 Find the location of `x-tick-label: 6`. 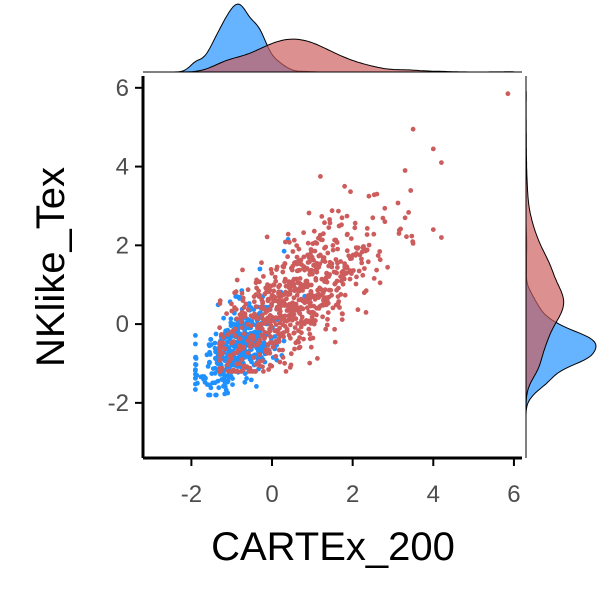

x-tick-label: 6 is located at coordinates (513, 494).